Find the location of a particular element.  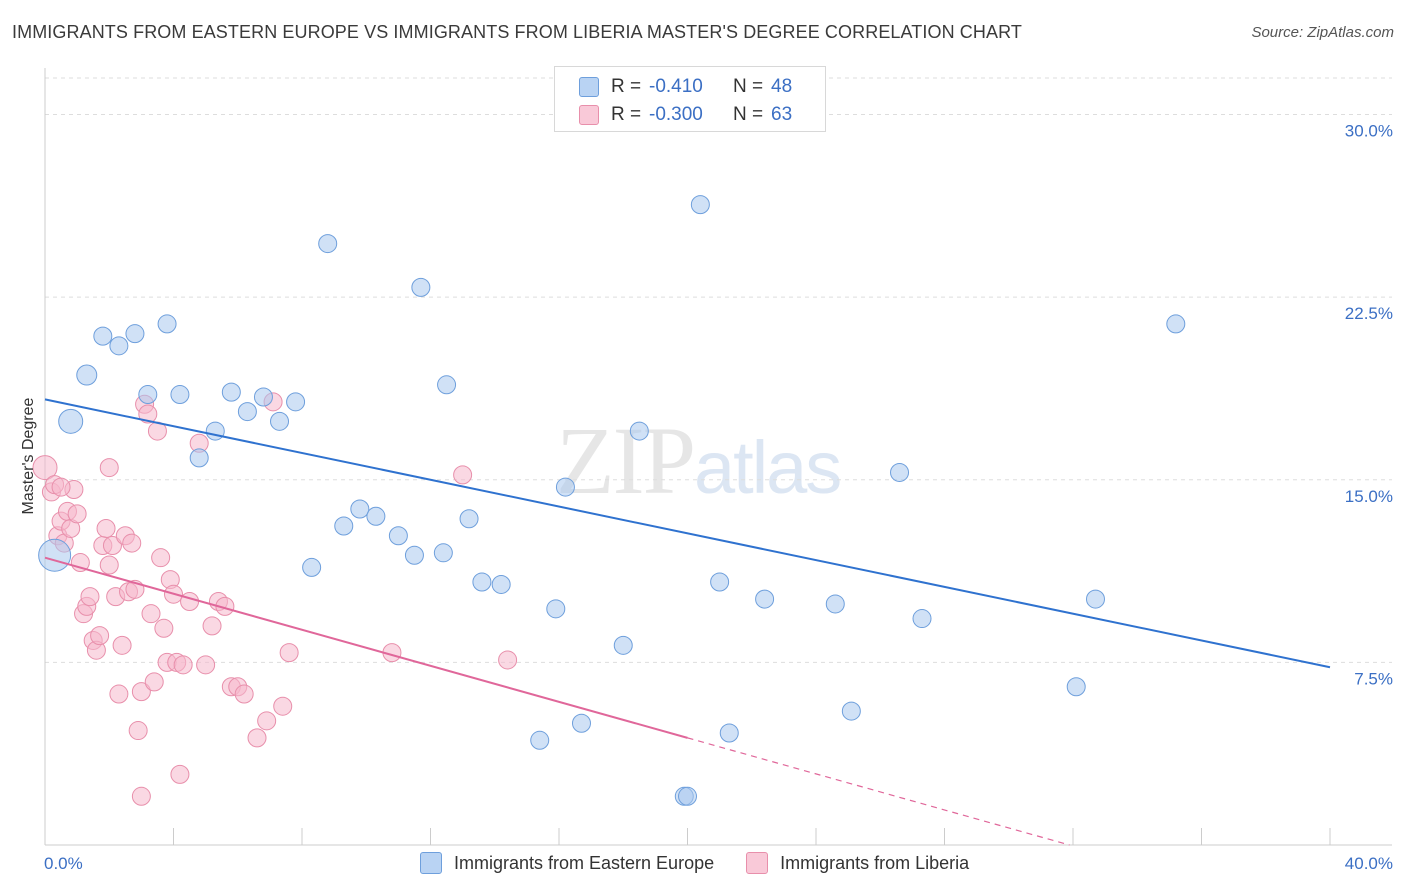

n-value: 63 is located at coordinates (782, 114).